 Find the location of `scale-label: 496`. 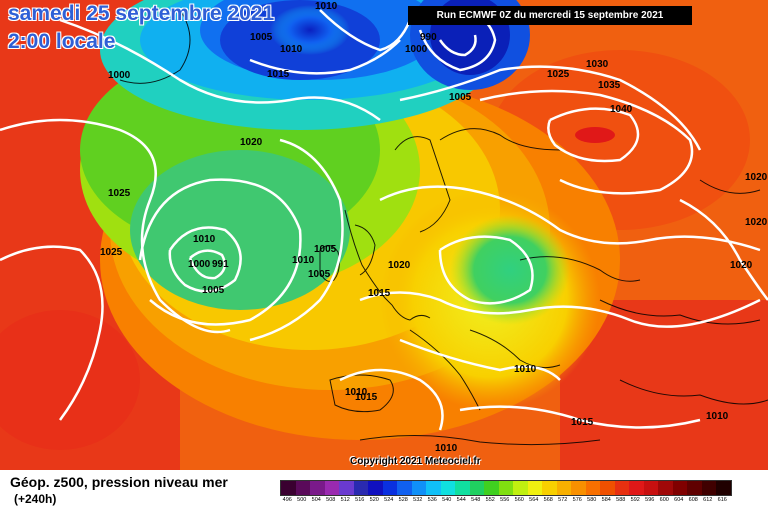

scale-label: 496 is located at coordinates (287, 500).